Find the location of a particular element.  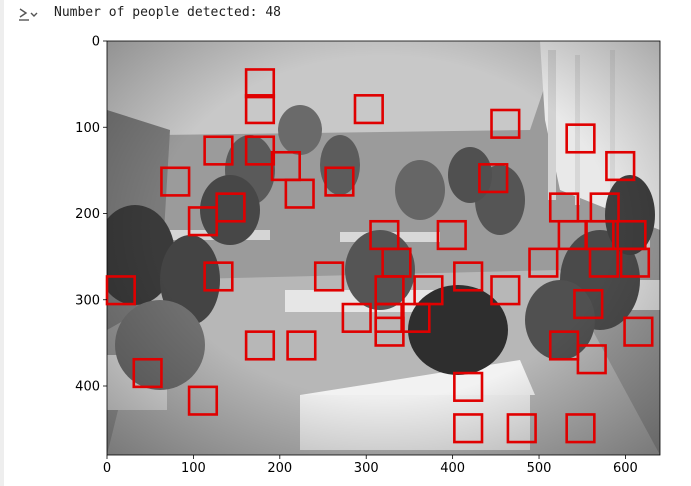

x-tick-label: 400 is located at coordinates (452, 468).